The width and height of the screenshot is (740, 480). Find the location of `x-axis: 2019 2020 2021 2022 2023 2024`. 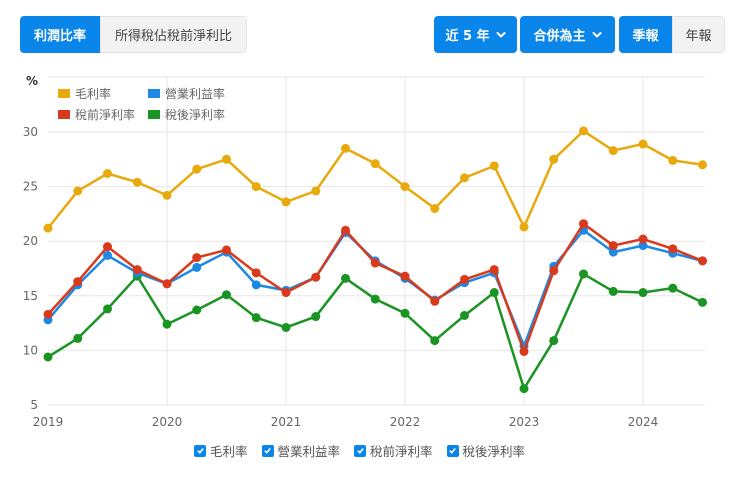

x-axis: 2019 2020 2021 2022 2023 2024 is located at coordinates (346, 422).